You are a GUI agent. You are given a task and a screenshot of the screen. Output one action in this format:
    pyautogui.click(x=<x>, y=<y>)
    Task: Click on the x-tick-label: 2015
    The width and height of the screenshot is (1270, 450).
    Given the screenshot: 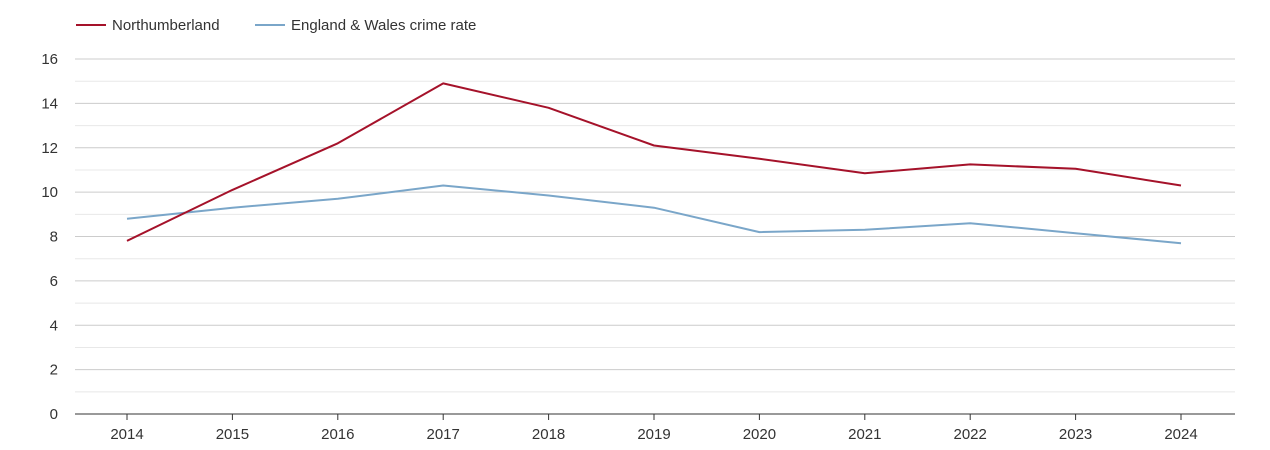 What is the action you would take?
    pyautogui.click(x=232, y=434)
    